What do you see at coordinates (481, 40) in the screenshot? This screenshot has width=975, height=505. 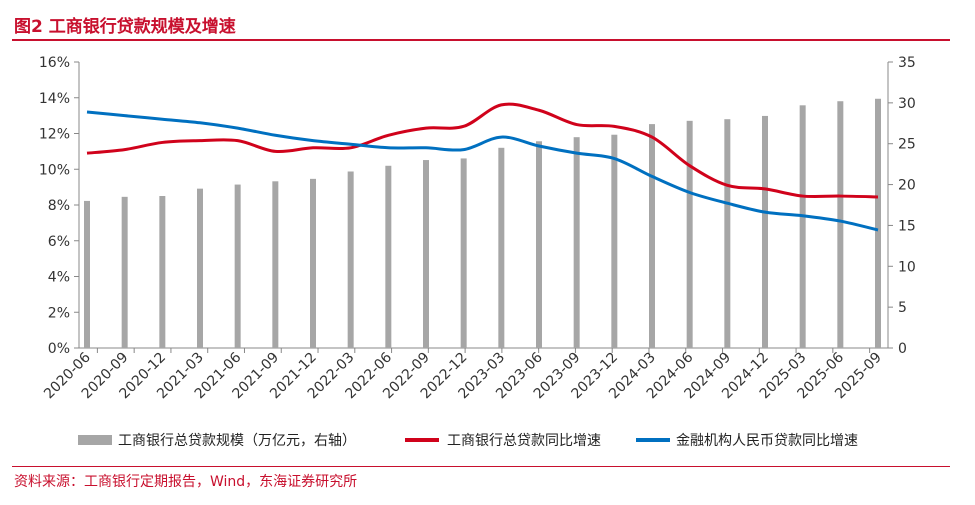 I see `title-divider` at bounding box center [481, 40].